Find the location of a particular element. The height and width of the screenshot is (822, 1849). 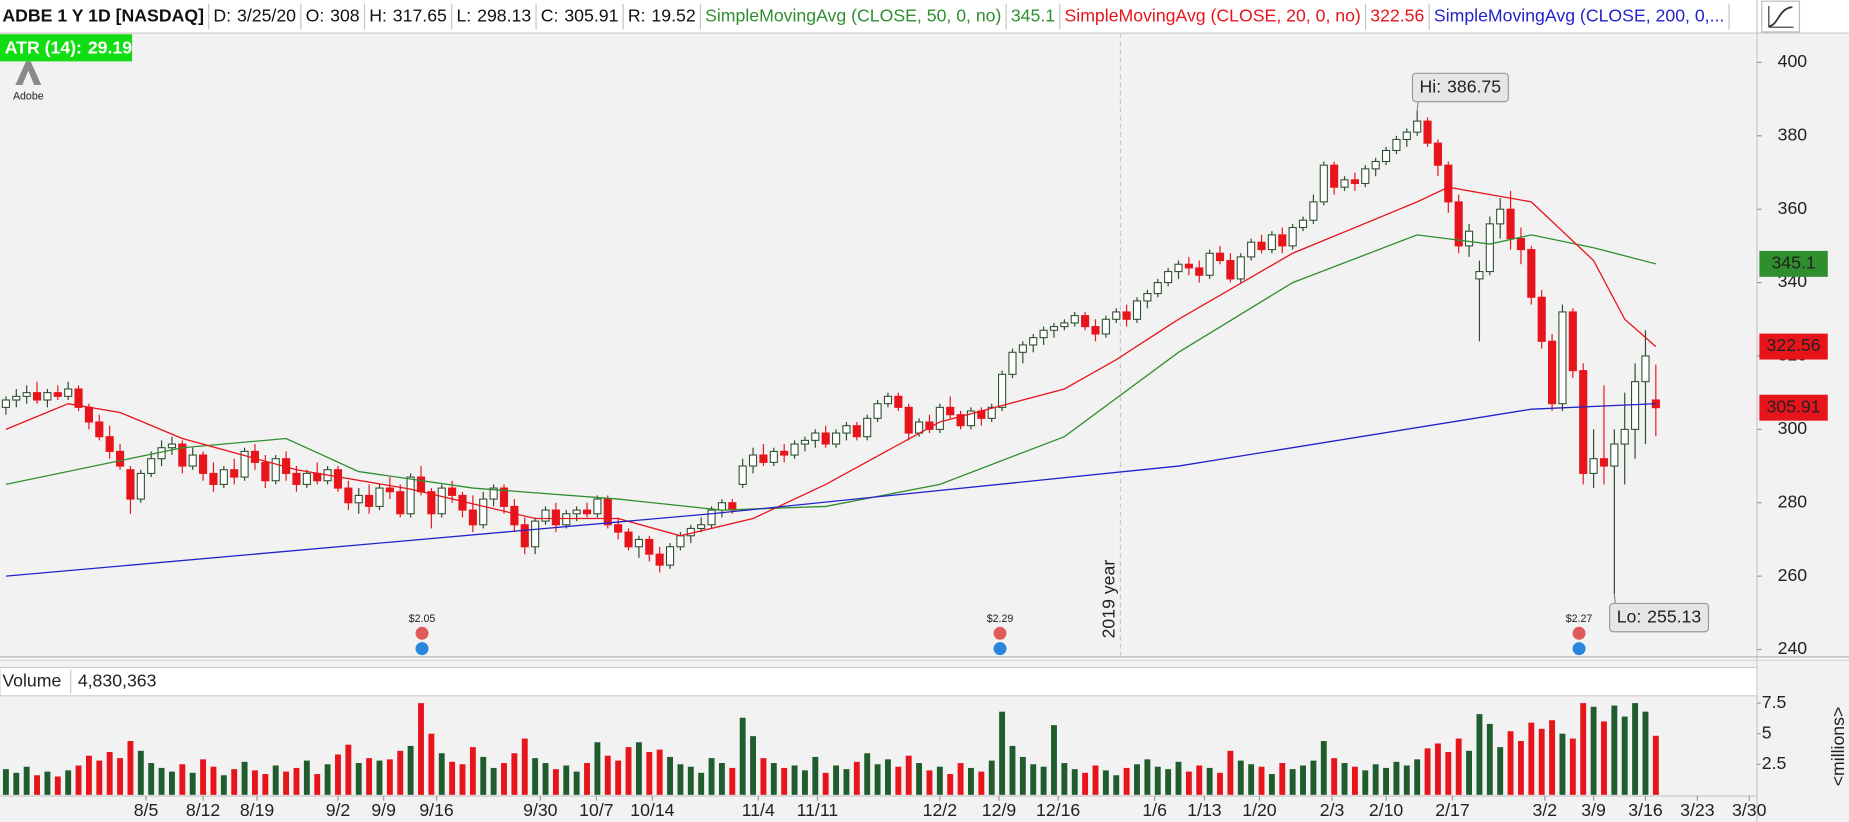

x-tick-label: 9/16 is located at coordinates (436, 810).